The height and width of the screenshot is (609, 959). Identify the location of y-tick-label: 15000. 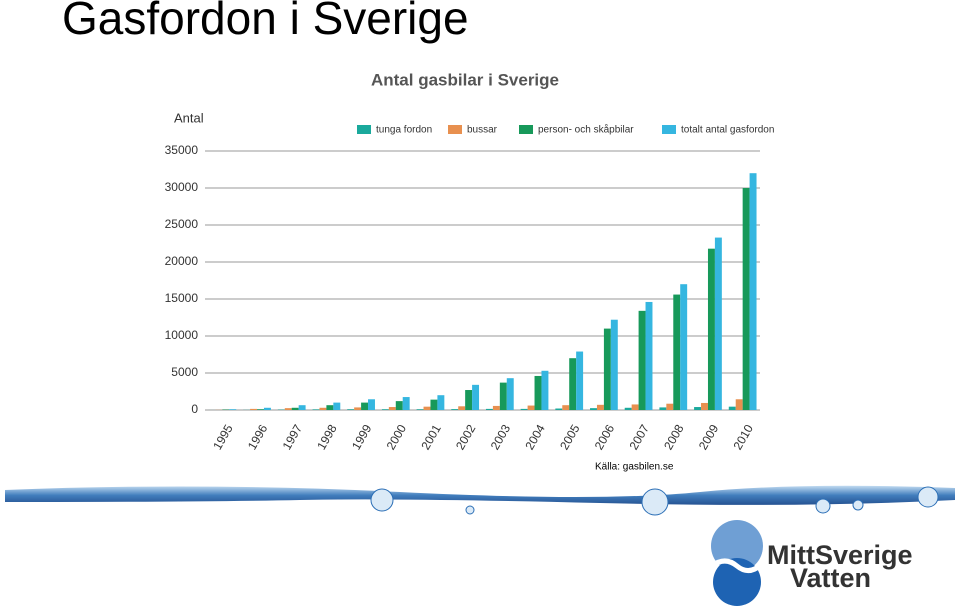
(182, 298).